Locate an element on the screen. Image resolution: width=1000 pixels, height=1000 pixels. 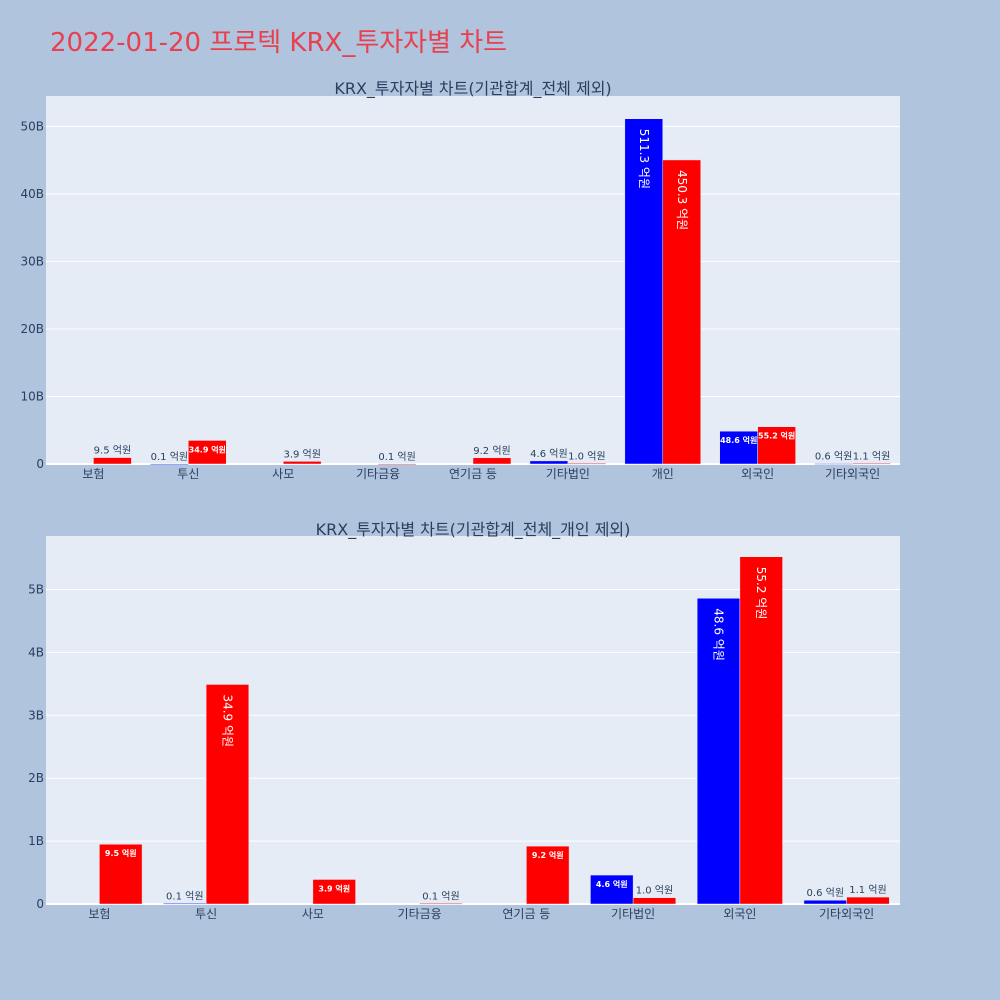
y-tick-label: 30B is located at coordinates (32, 261).